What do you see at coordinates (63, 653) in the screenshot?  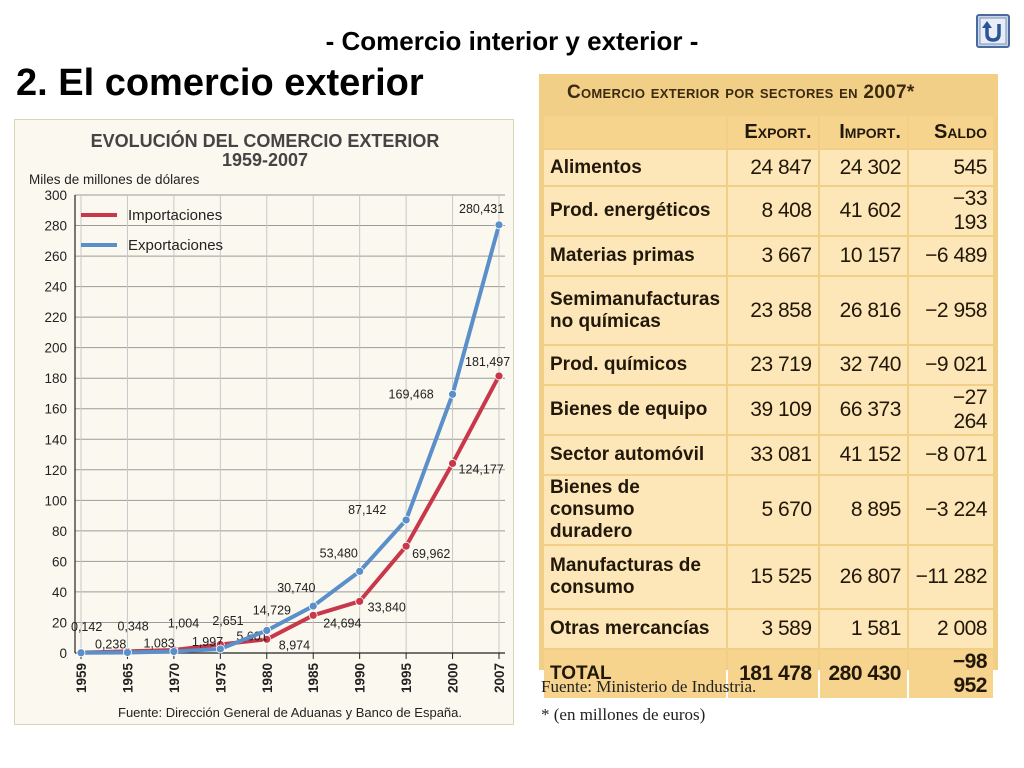 I see `y-tick-label: 0` at bounding box center [63, 653].